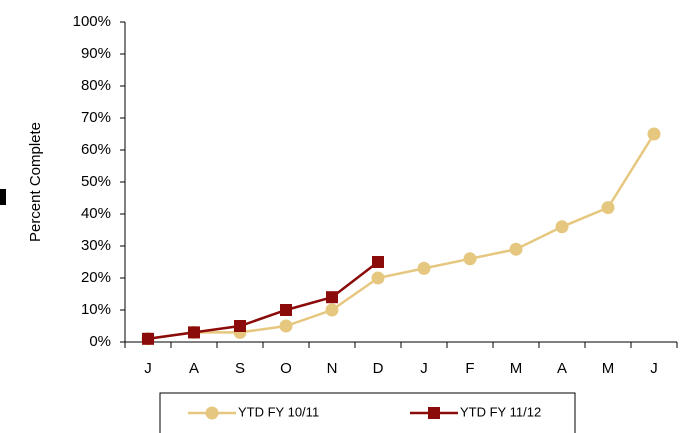 The image size is (681, 433). I want to click on y-axis-label: Percent Complete, so click(35, 182).